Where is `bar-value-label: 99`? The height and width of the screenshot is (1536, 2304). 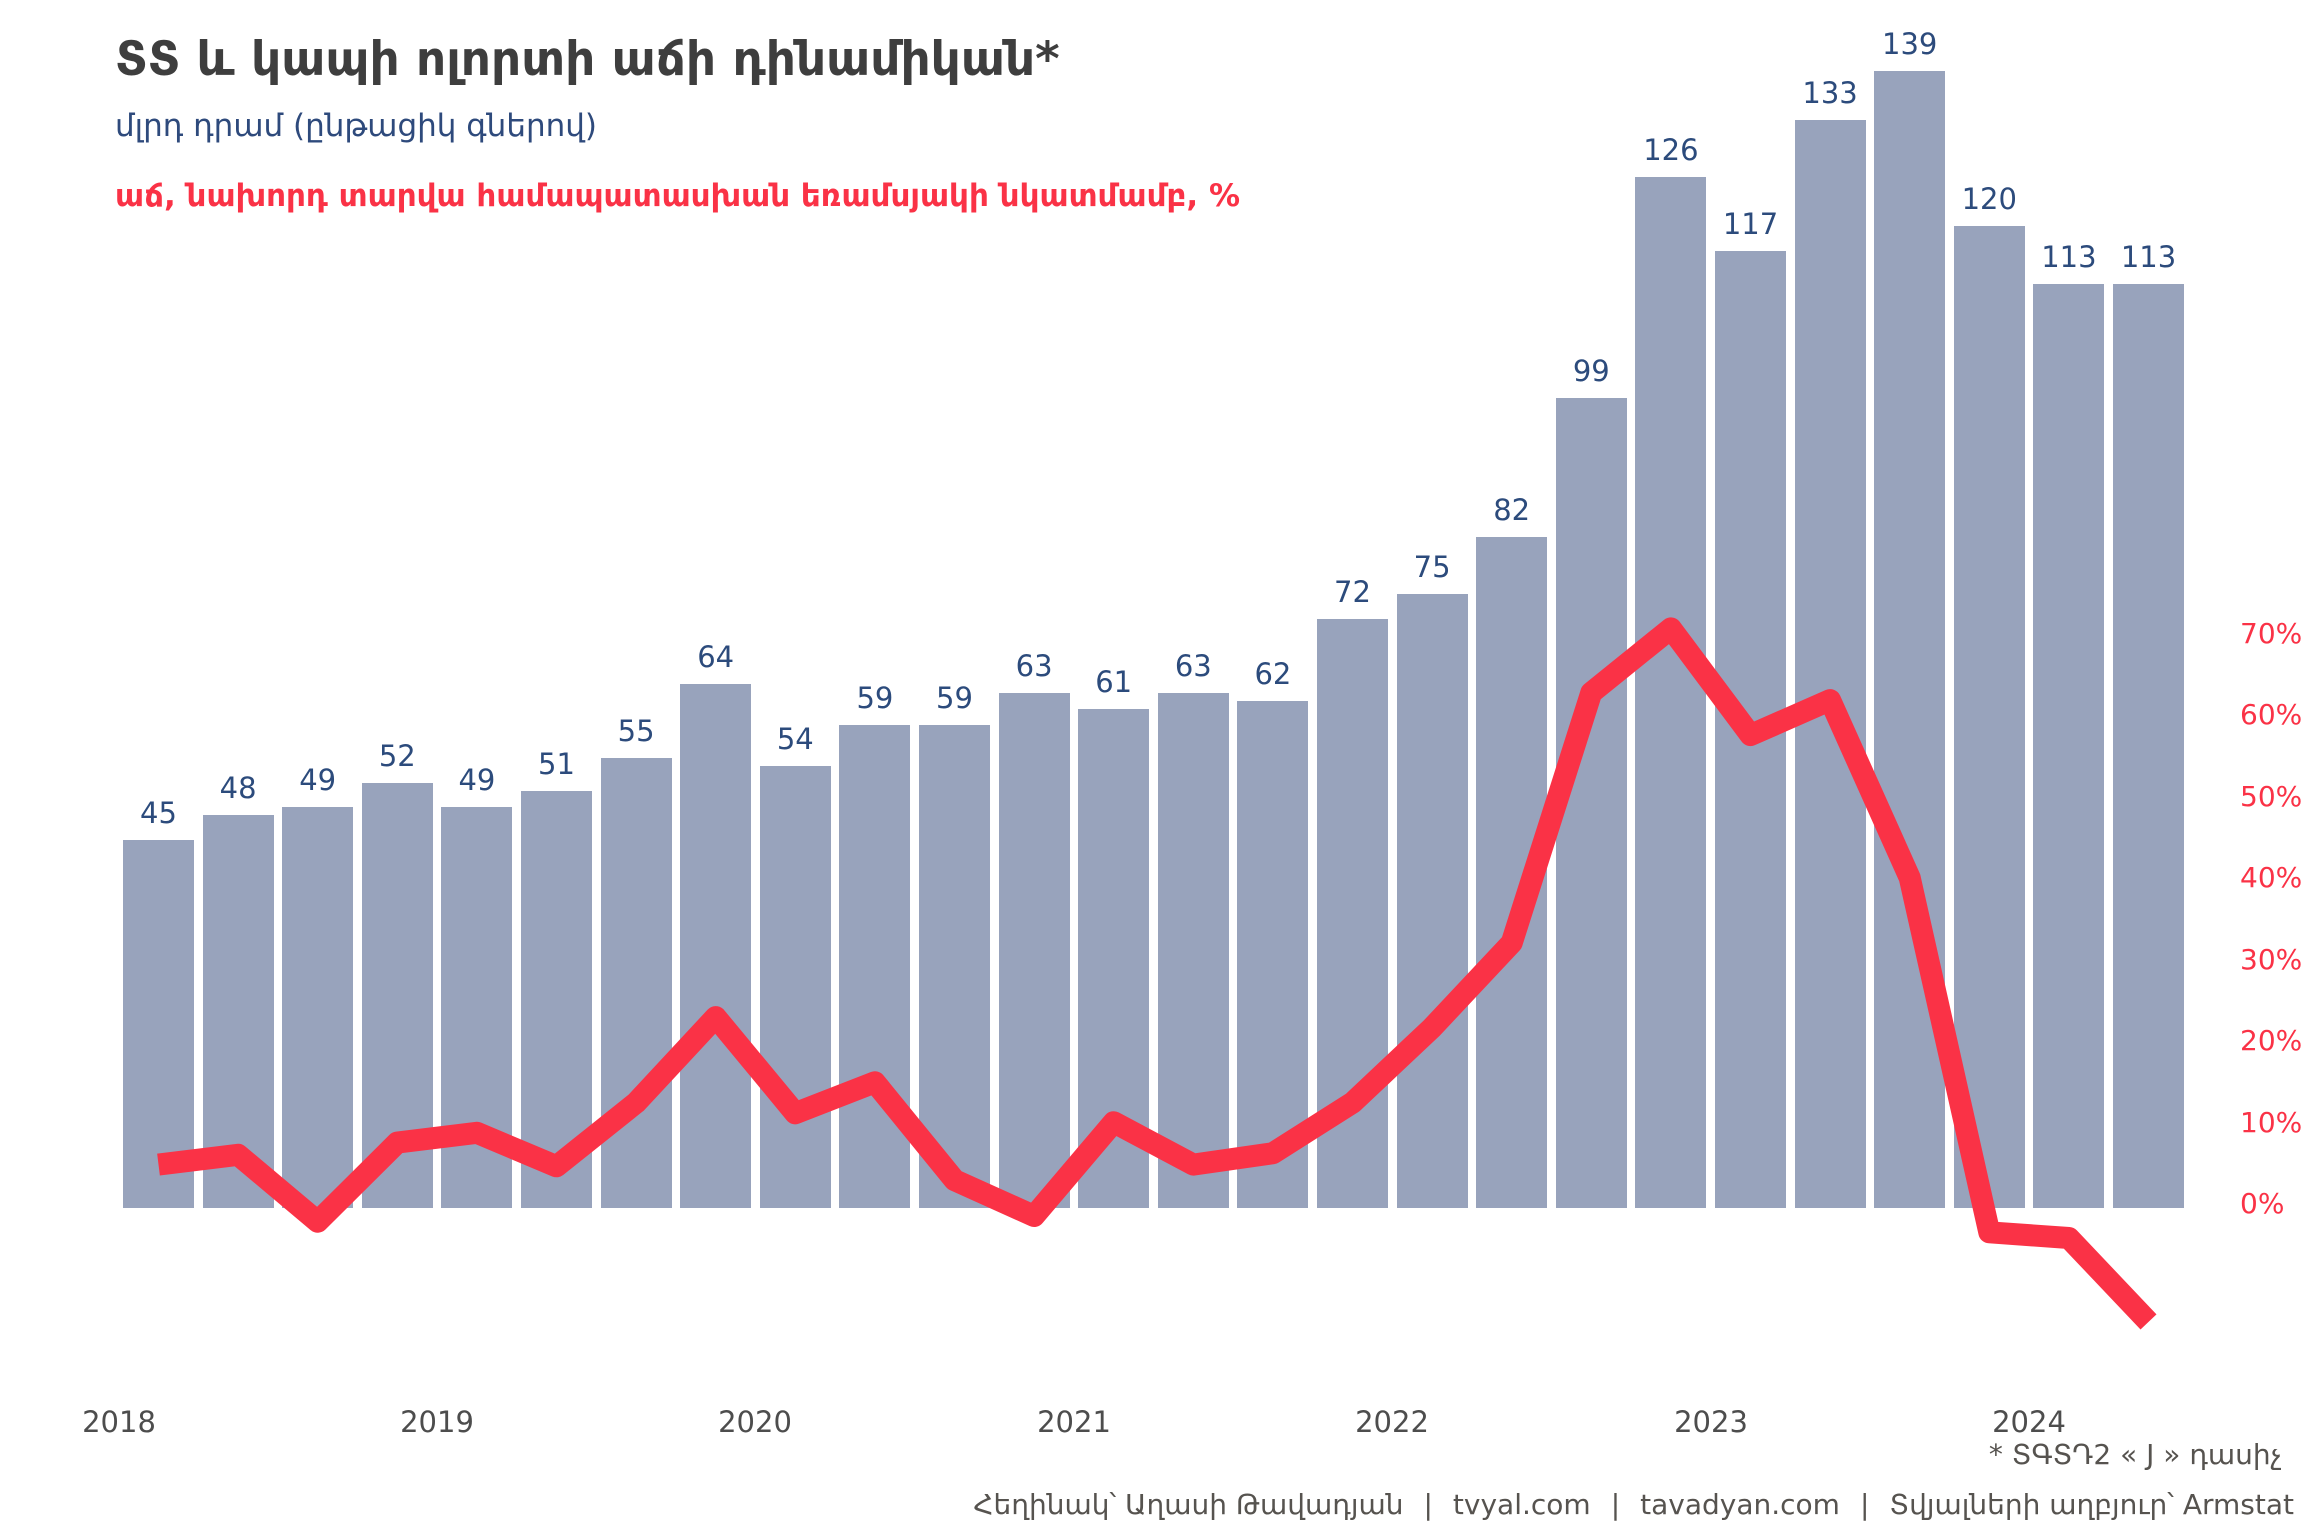 bar-value-label: 99 is located at coordinates (1591, 371).